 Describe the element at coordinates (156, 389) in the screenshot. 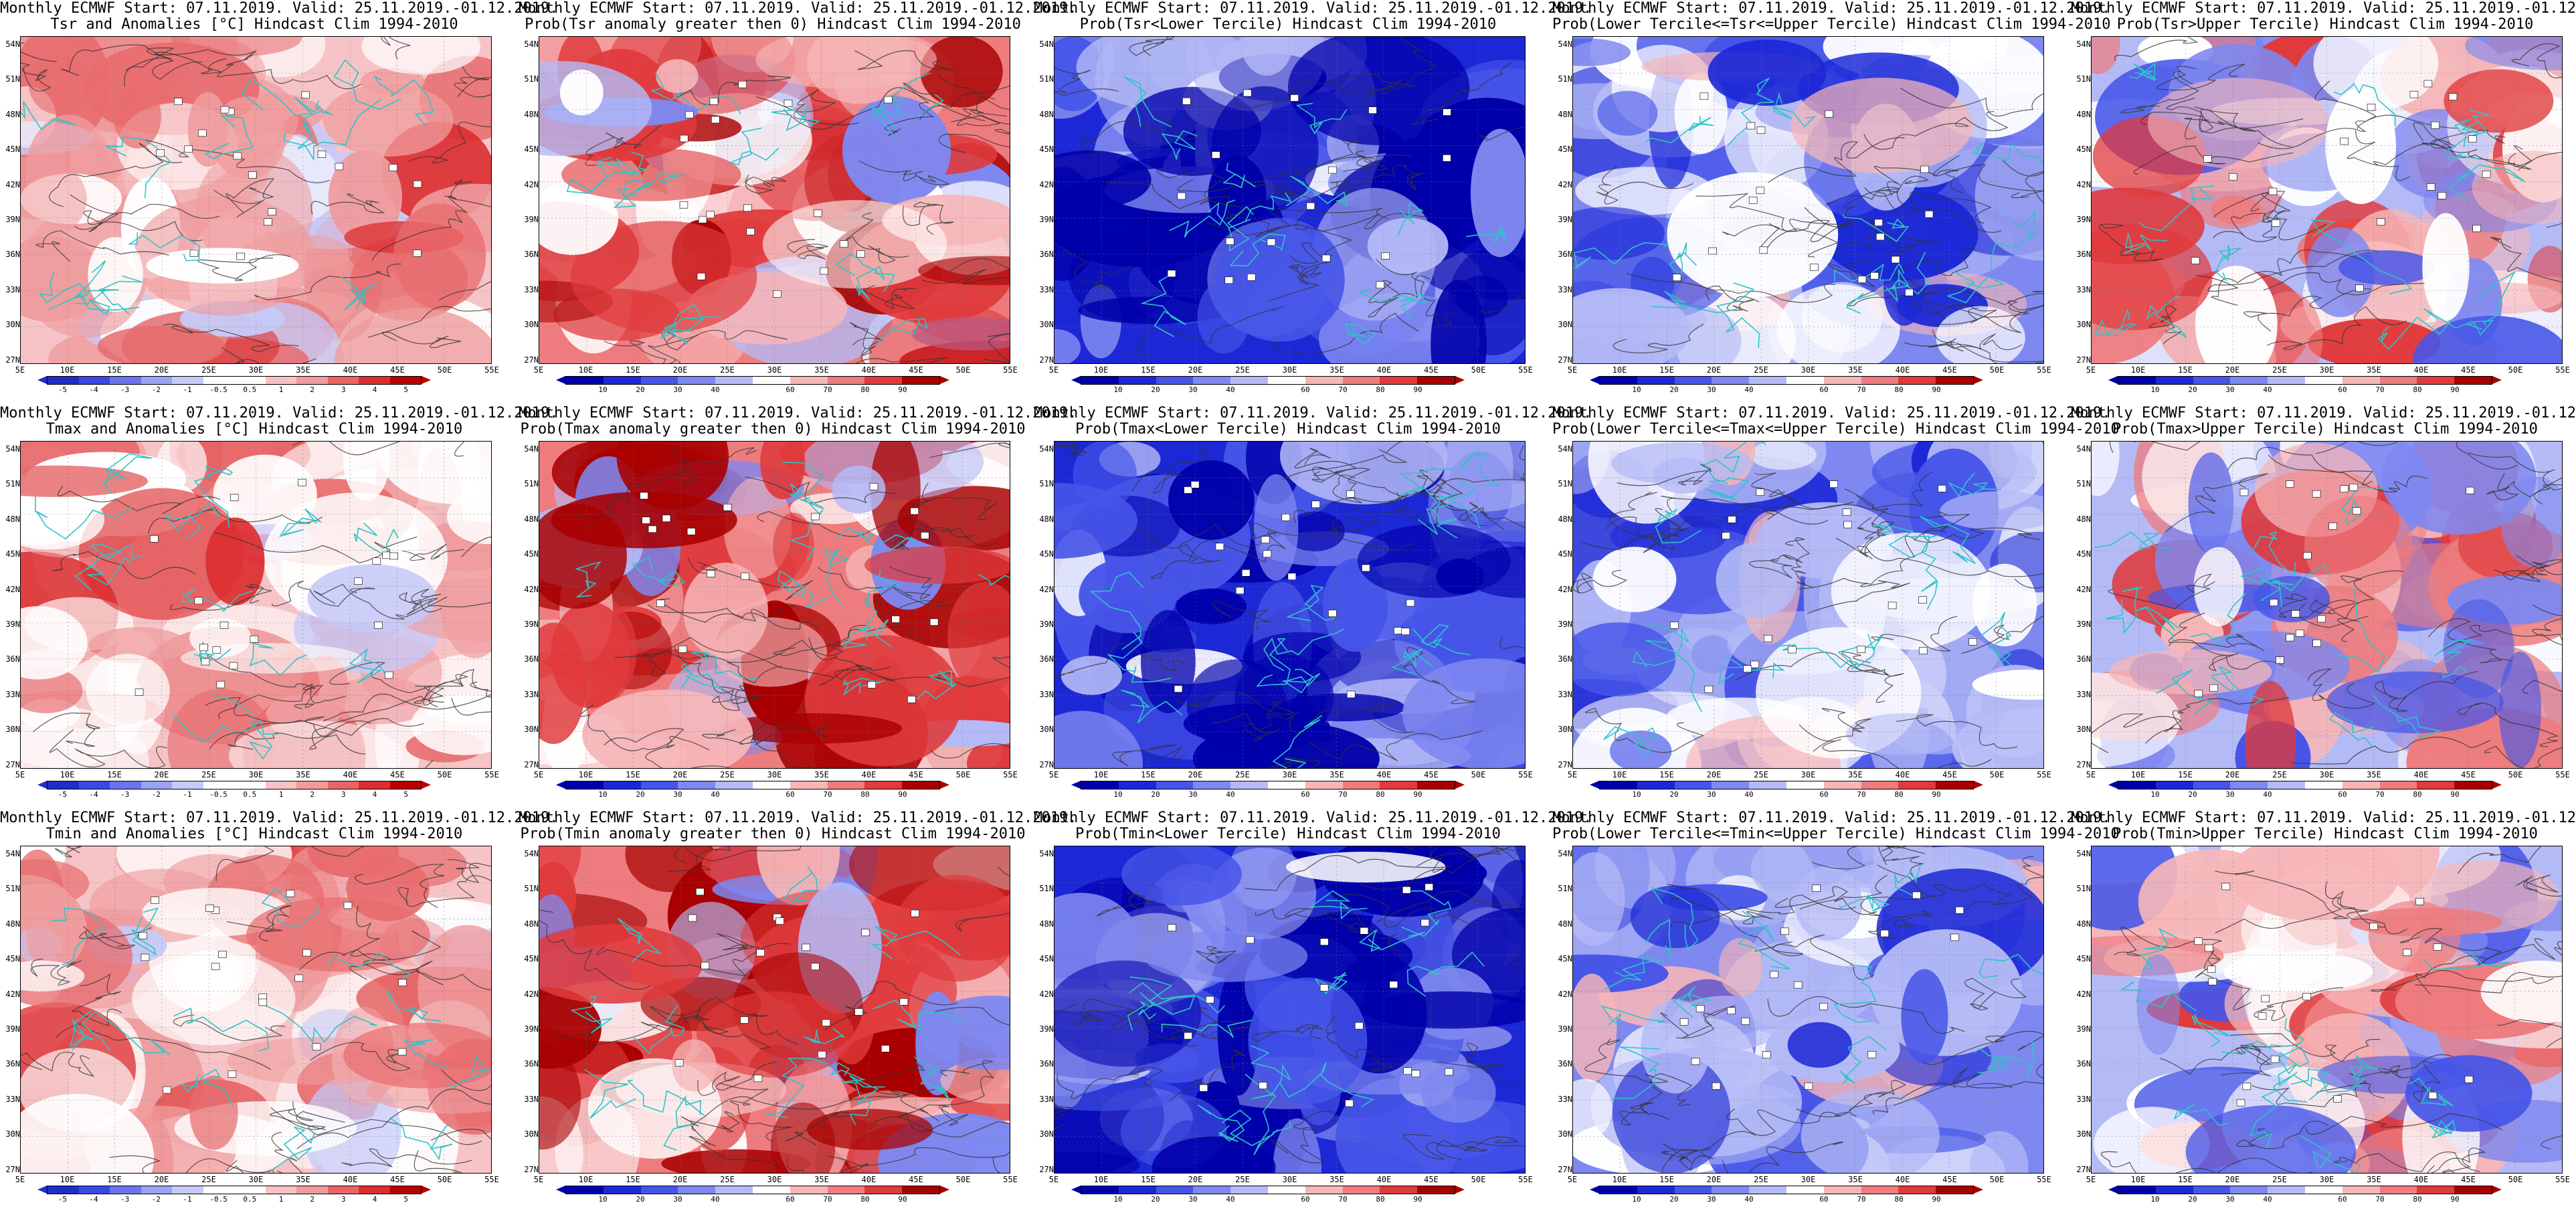

I see `colorbar-tick: -2` at that location.